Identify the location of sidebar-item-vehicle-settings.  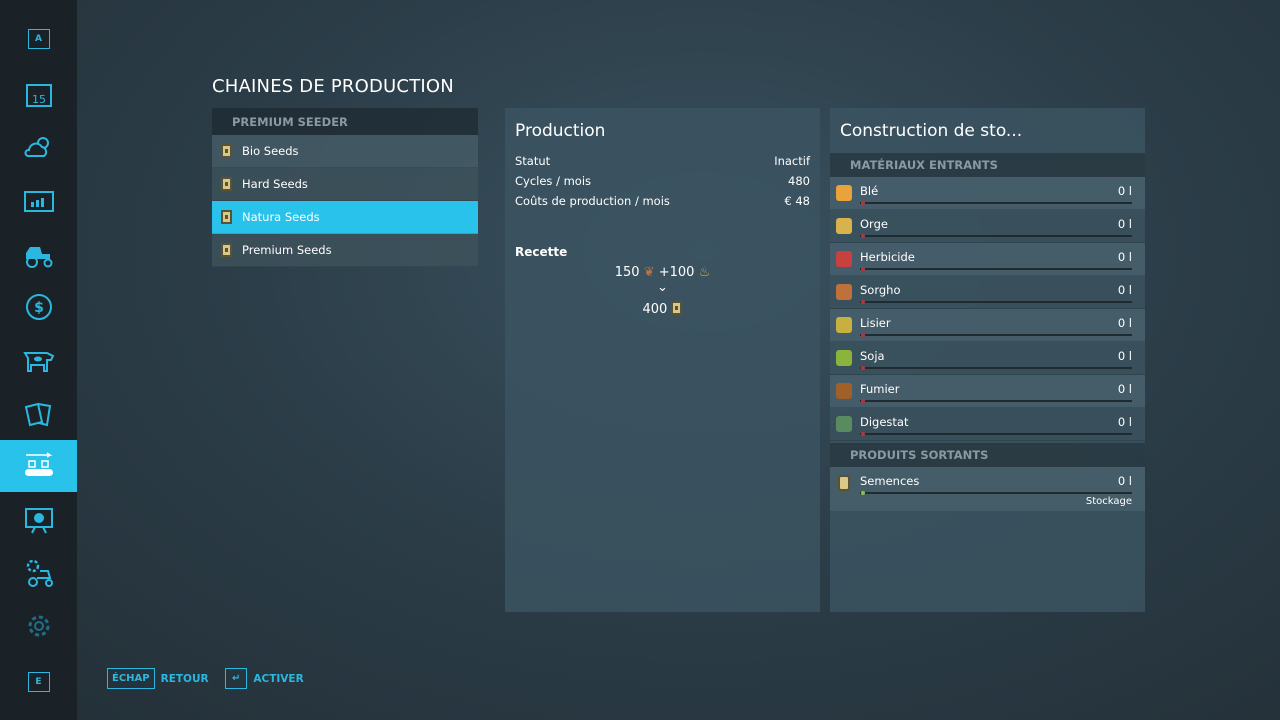
(38, 573).